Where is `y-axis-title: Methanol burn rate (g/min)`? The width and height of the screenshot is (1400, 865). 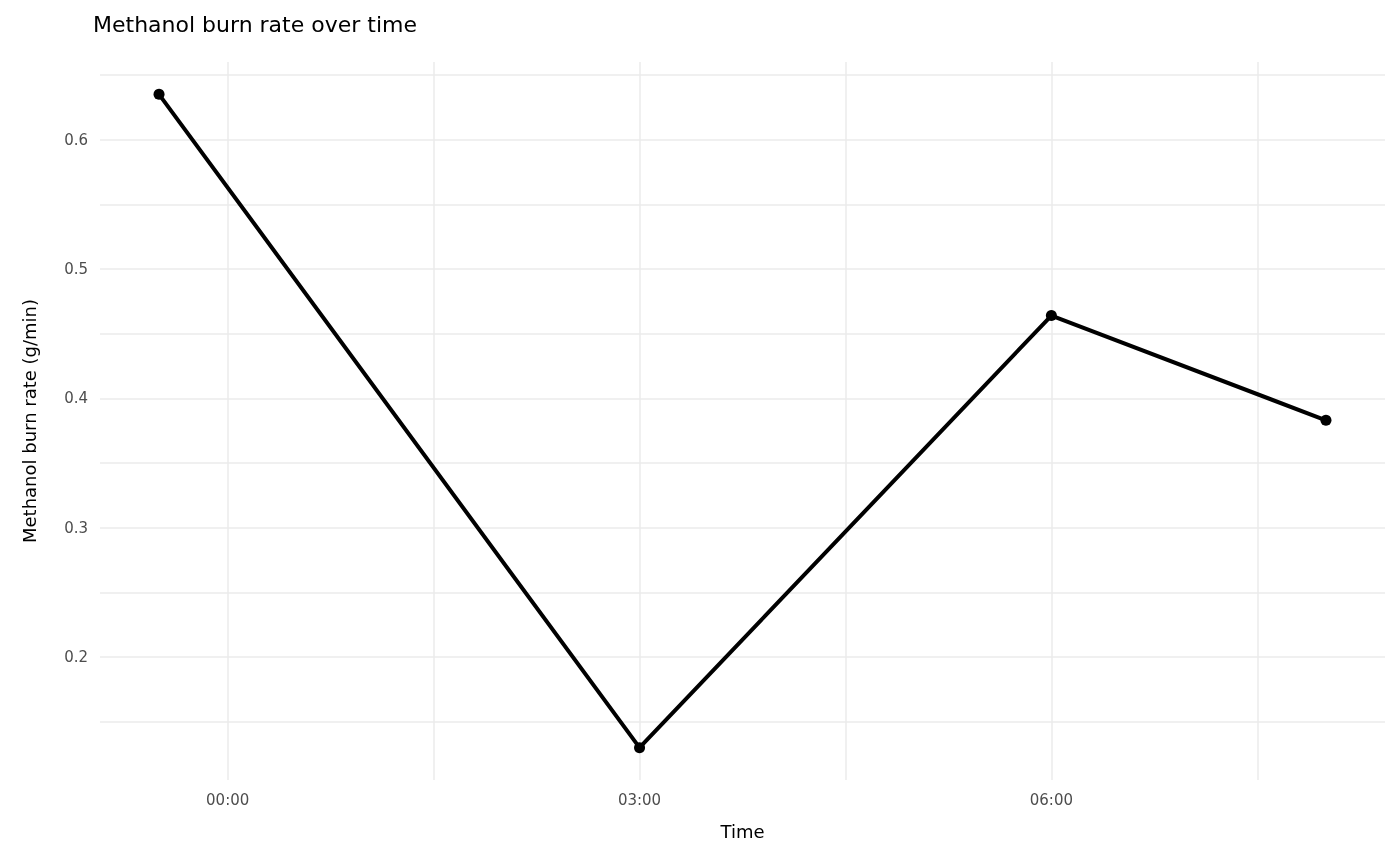 y-axis-title: Methanol burn rate (g/min) is located at coordinates (29, 421).